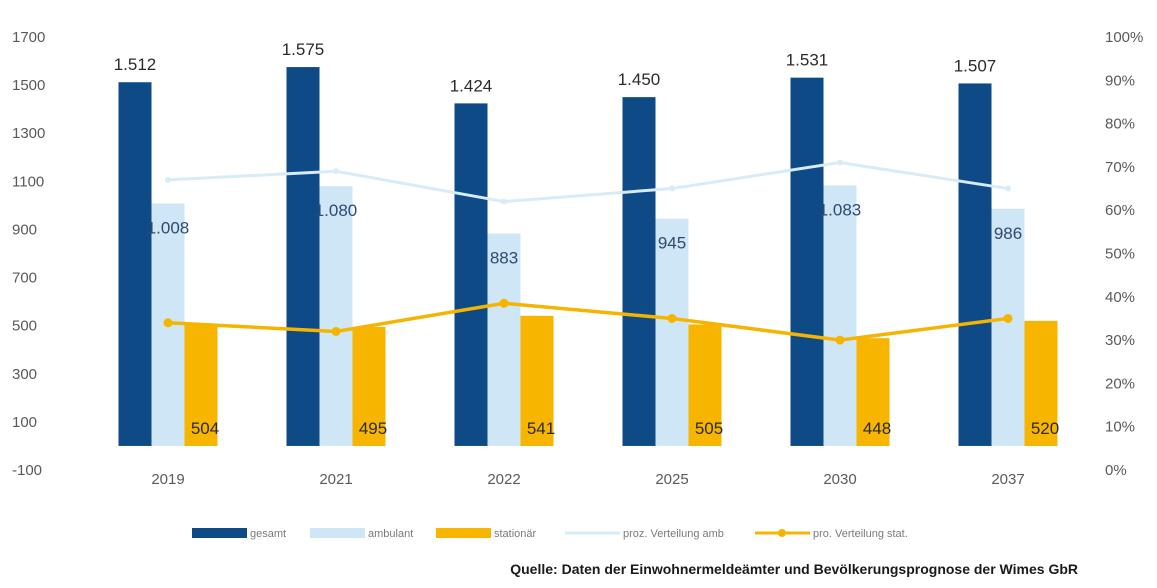 The image size is (1157, 588). What do you see at coordinates (807, 60) in the screenshot?
I see `data-label: 1.531` at bounding box center [807, 60].